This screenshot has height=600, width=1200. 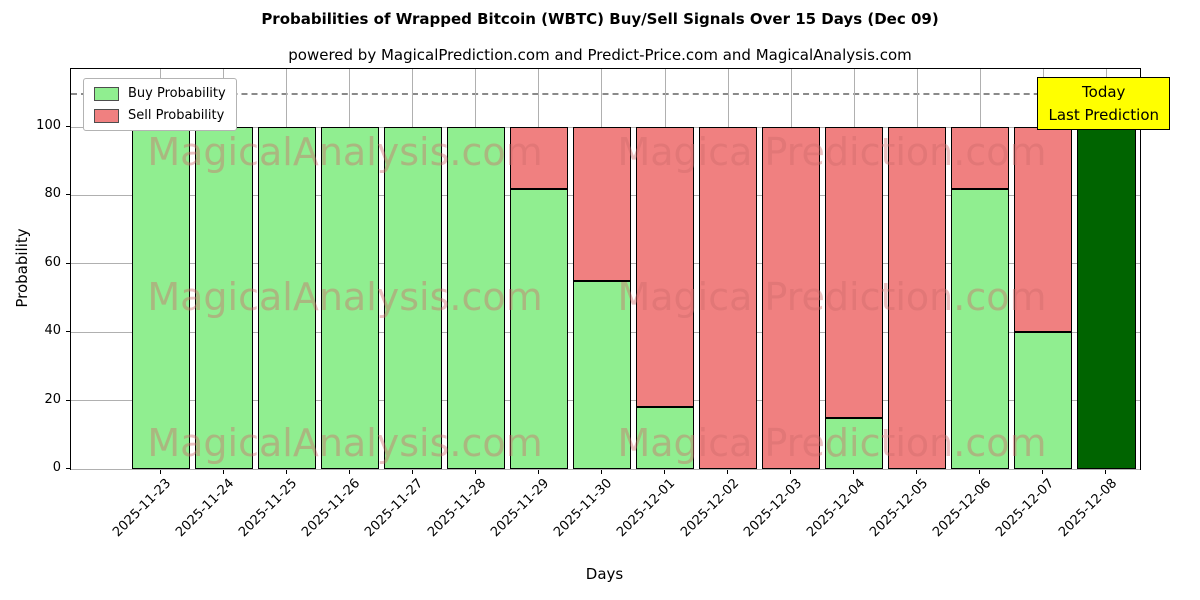 What do you see at coordinates (52, 262) in the screenshot?
I see `y-tick-label: 60` at bounding box center [52, 262].